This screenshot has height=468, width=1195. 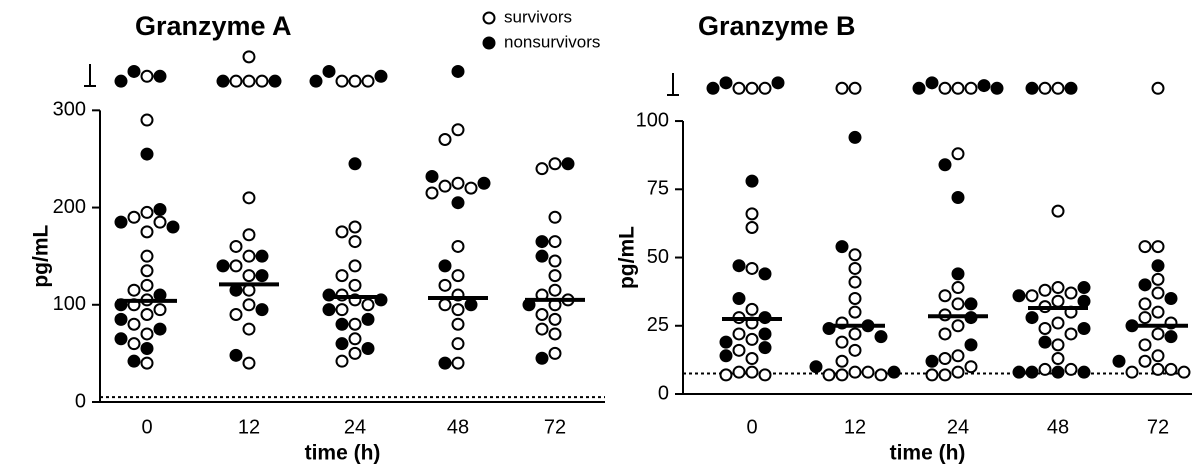 What do you see at coordinates (69, 207) in the screenshot?
I see `y-tick-label: 200` at bounding box center [69, 207].